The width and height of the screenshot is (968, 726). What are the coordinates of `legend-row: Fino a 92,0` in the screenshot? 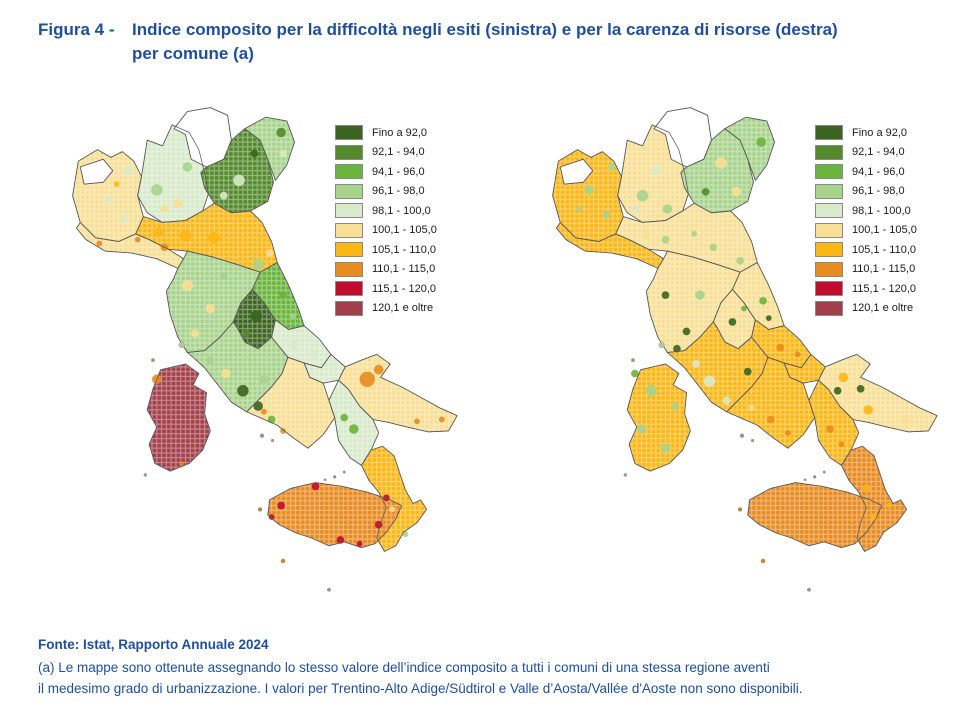 It's located at (386, 132).